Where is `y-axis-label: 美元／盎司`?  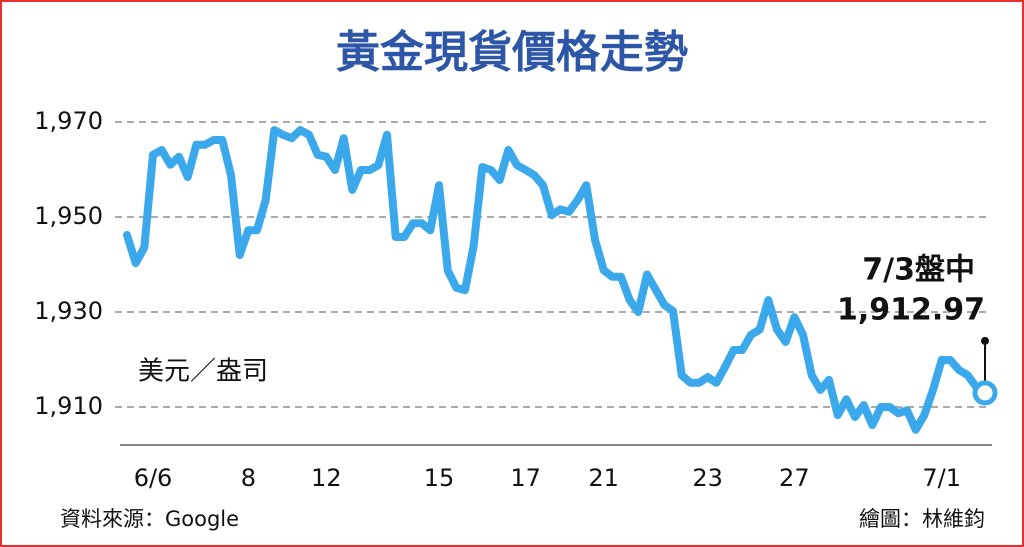 y-axis-label: 美元／盎司 is located at coordinates (203, 372).